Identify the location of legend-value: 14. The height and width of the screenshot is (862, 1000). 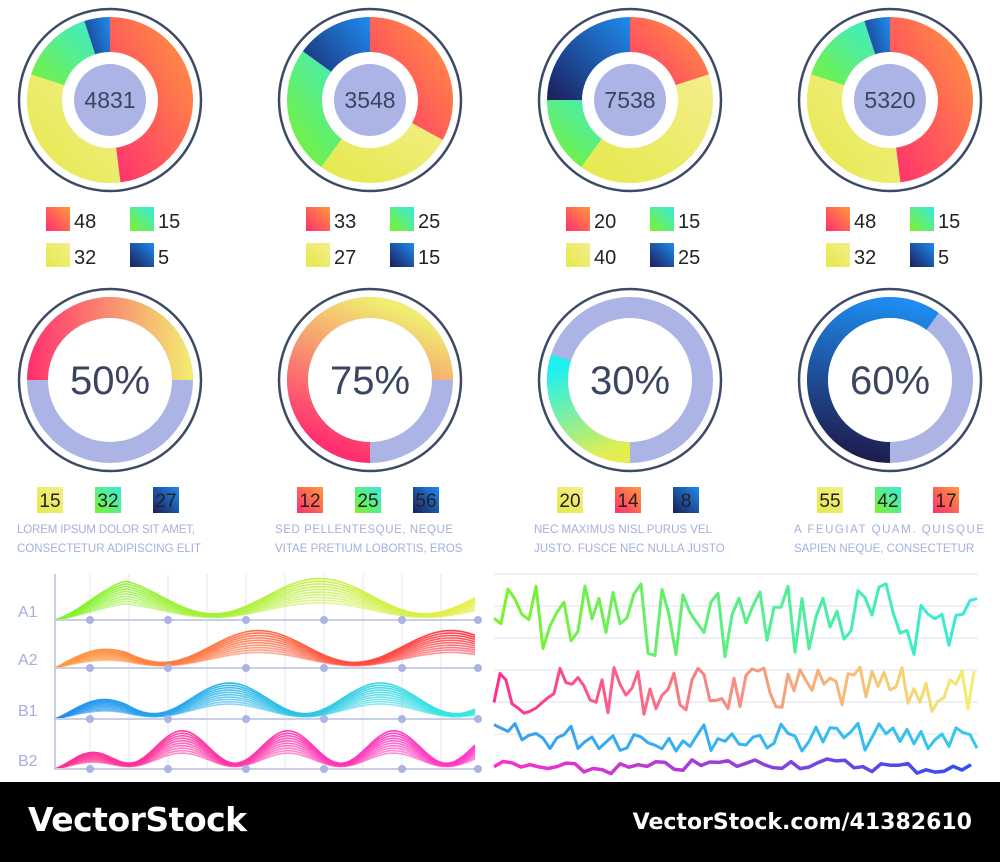
(628, 501).